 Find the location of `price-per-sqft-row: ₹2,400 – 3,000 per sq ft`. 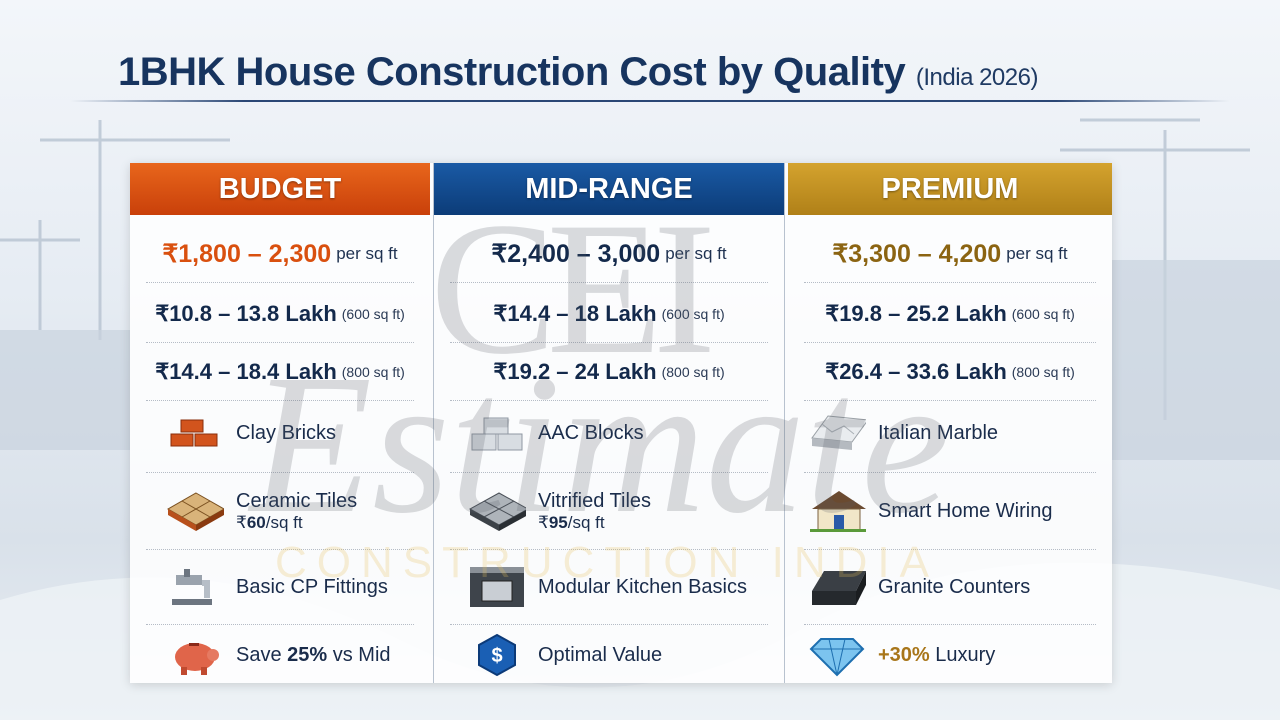

price-per-sqft-row: ₹2,400 – 3,000 per sq ft is located at coordinates (609, 254).